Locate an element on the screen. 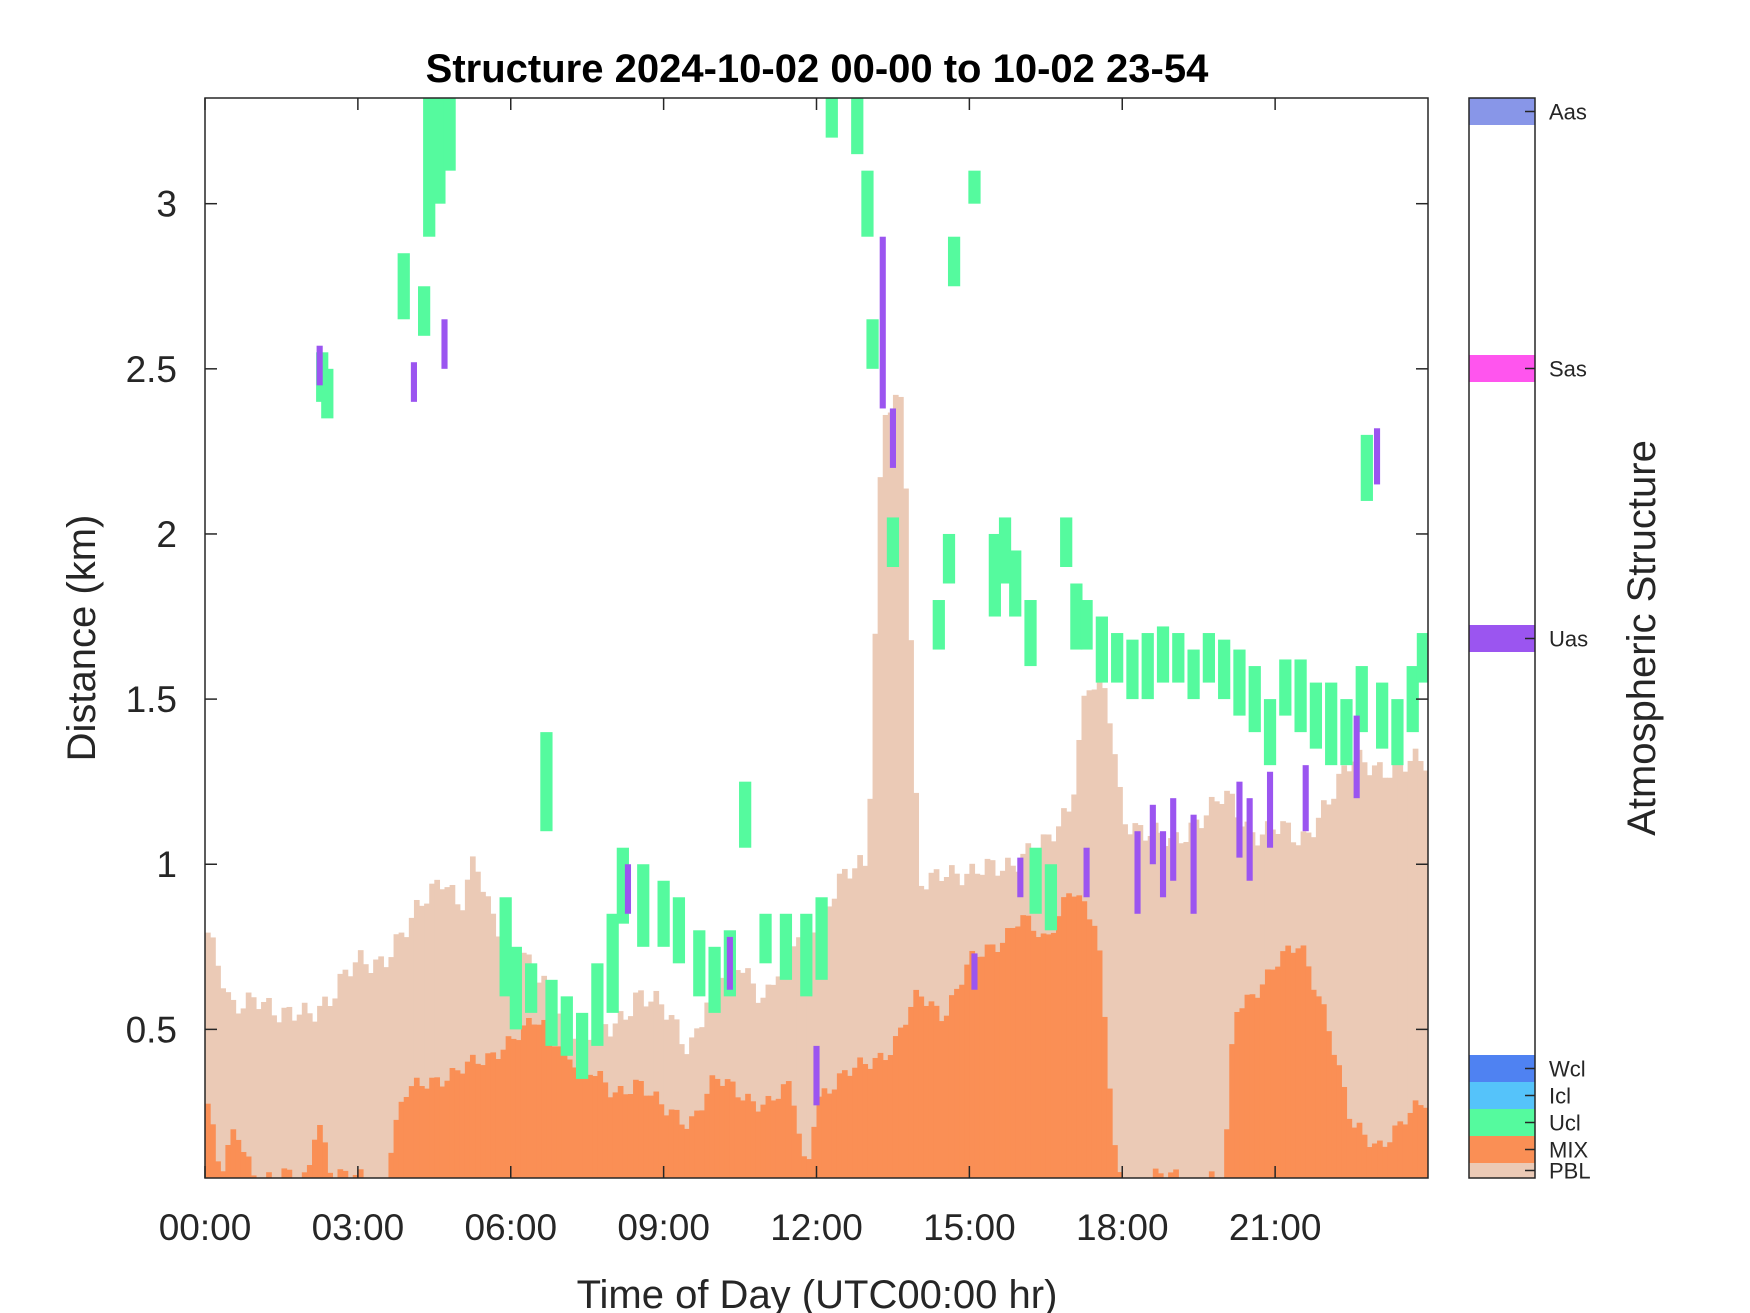 The image size is (1750, 1313). x-tick-label: 00:00 is located at coordinates (205, 1227).